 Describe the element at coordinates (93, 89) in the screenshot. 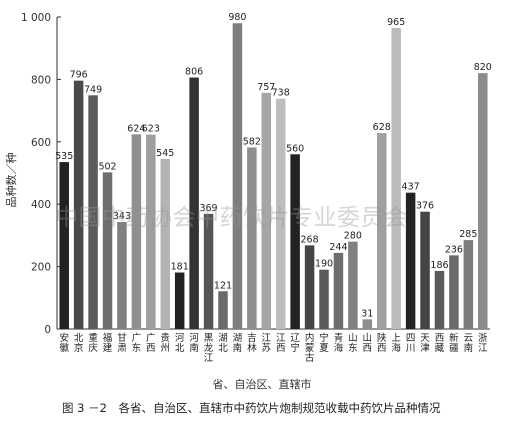

I see `data-label: 749` at that location.